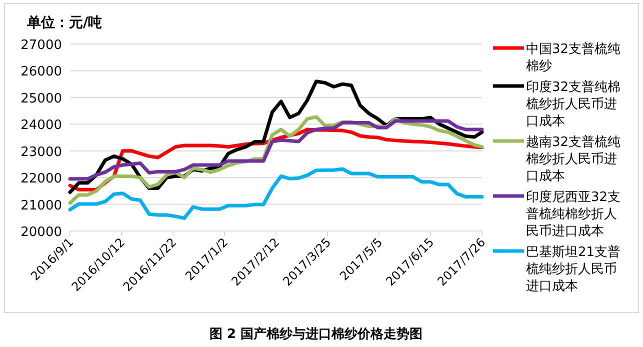 This screenshot has height=347, width=643. I want to click on y-tick-label: 21000, so click(41, 206).